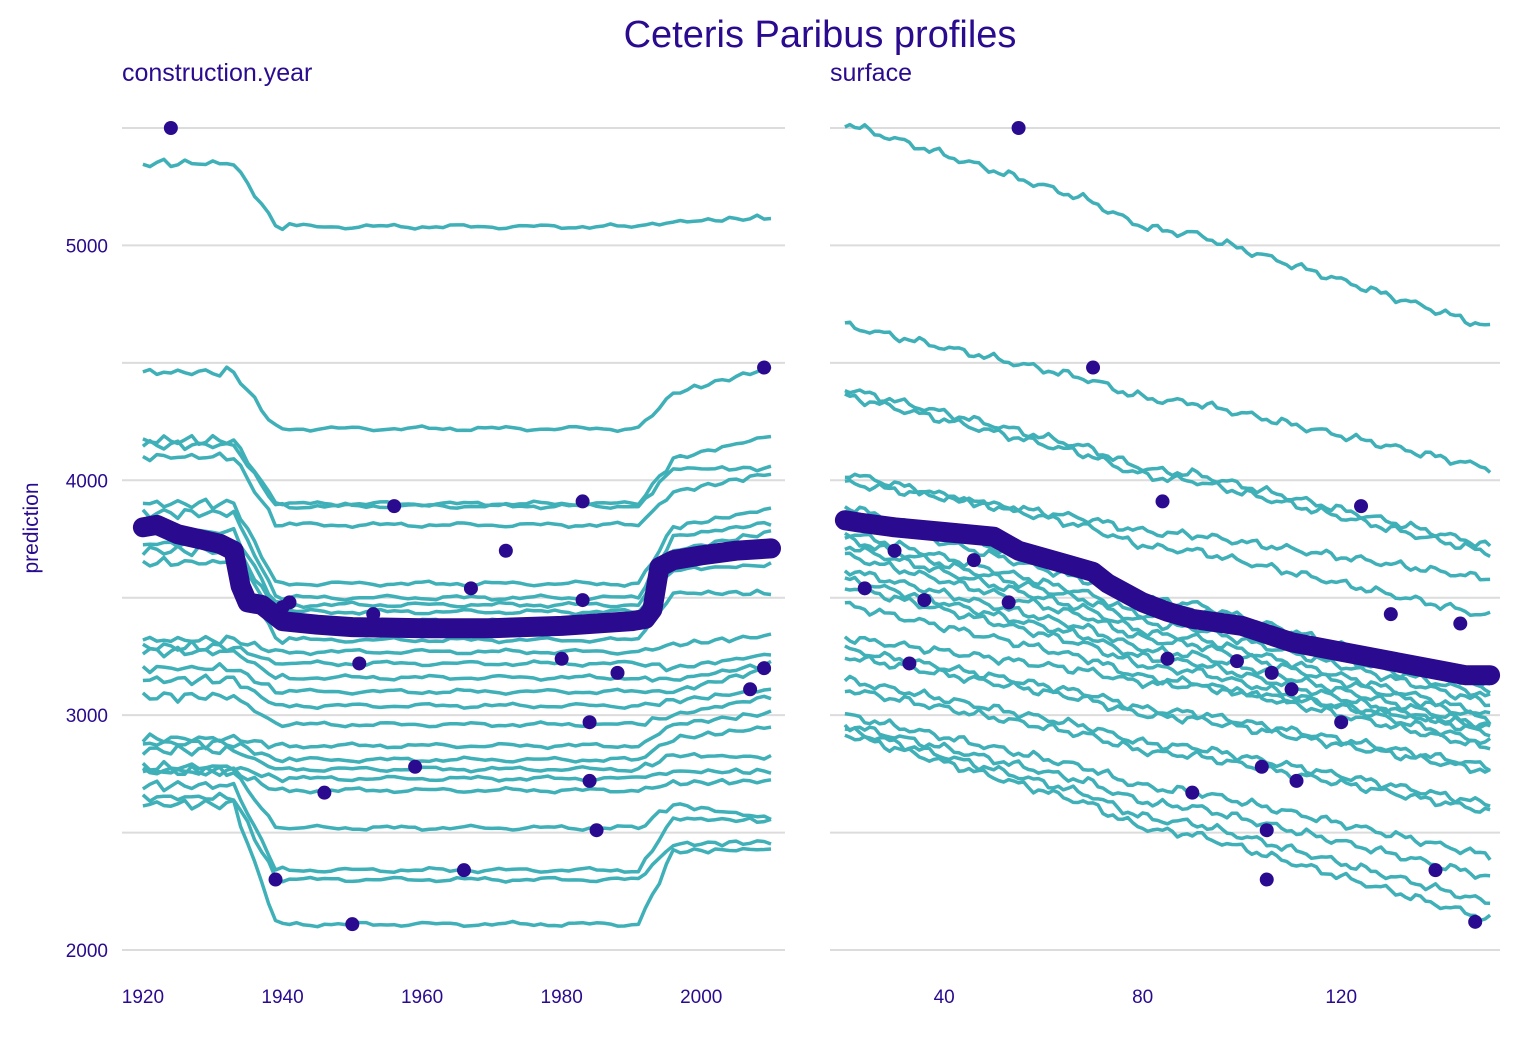  What do you see at coordinates (87, 716) in the screenshot?
I see `y-tick-label: 3000` at bounding box center [87, 716].